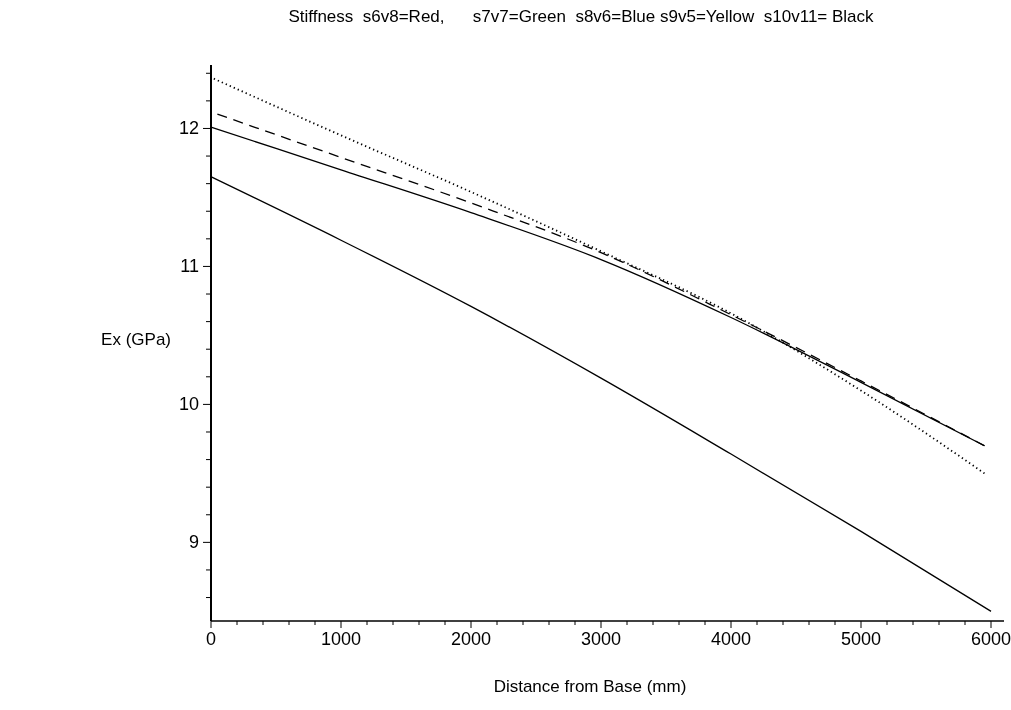  I want to click on x-tick-label: 3000, so click(601, 639).